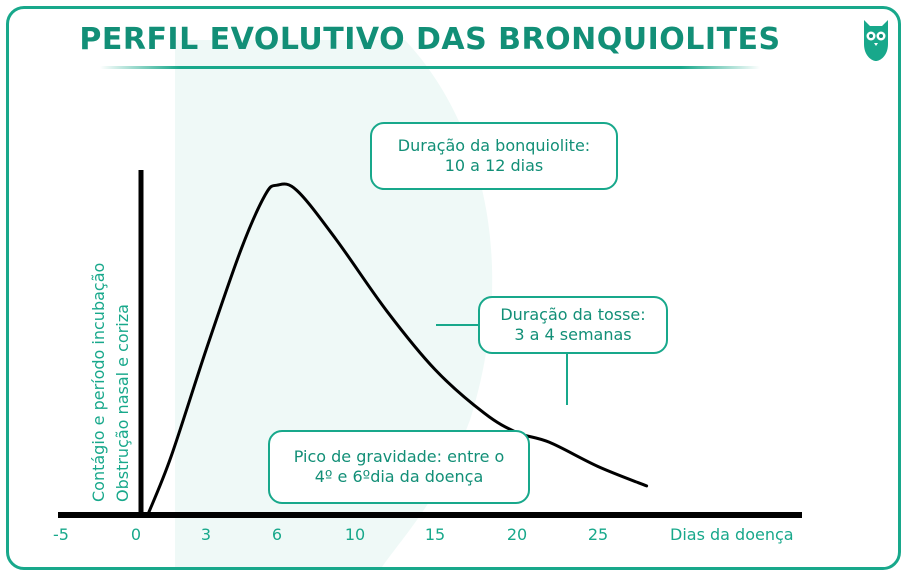 The width and height of the screenshot is (911, 580). I want to click on x-axis-label: Dias da doença, so click(732, 534).